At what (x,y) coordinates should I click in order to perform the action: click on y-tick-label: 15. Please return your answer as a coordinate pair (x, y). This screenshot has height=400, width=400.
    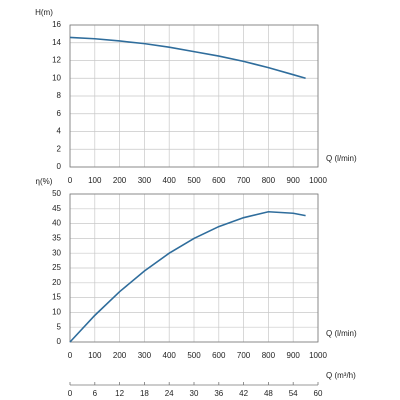
    Looking at the image, I should click on (56, 297).